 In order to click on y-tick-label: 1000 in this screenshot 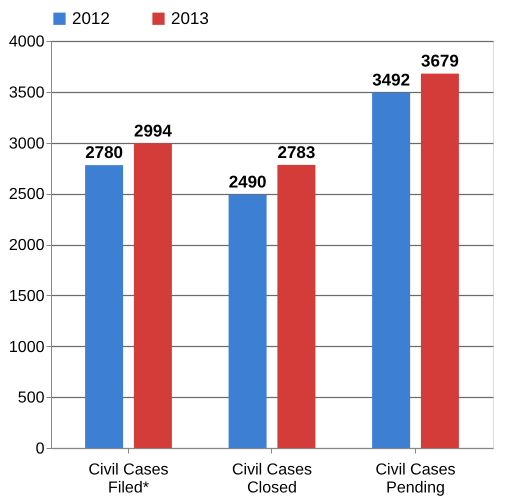, I will do `click(26, 347)`.